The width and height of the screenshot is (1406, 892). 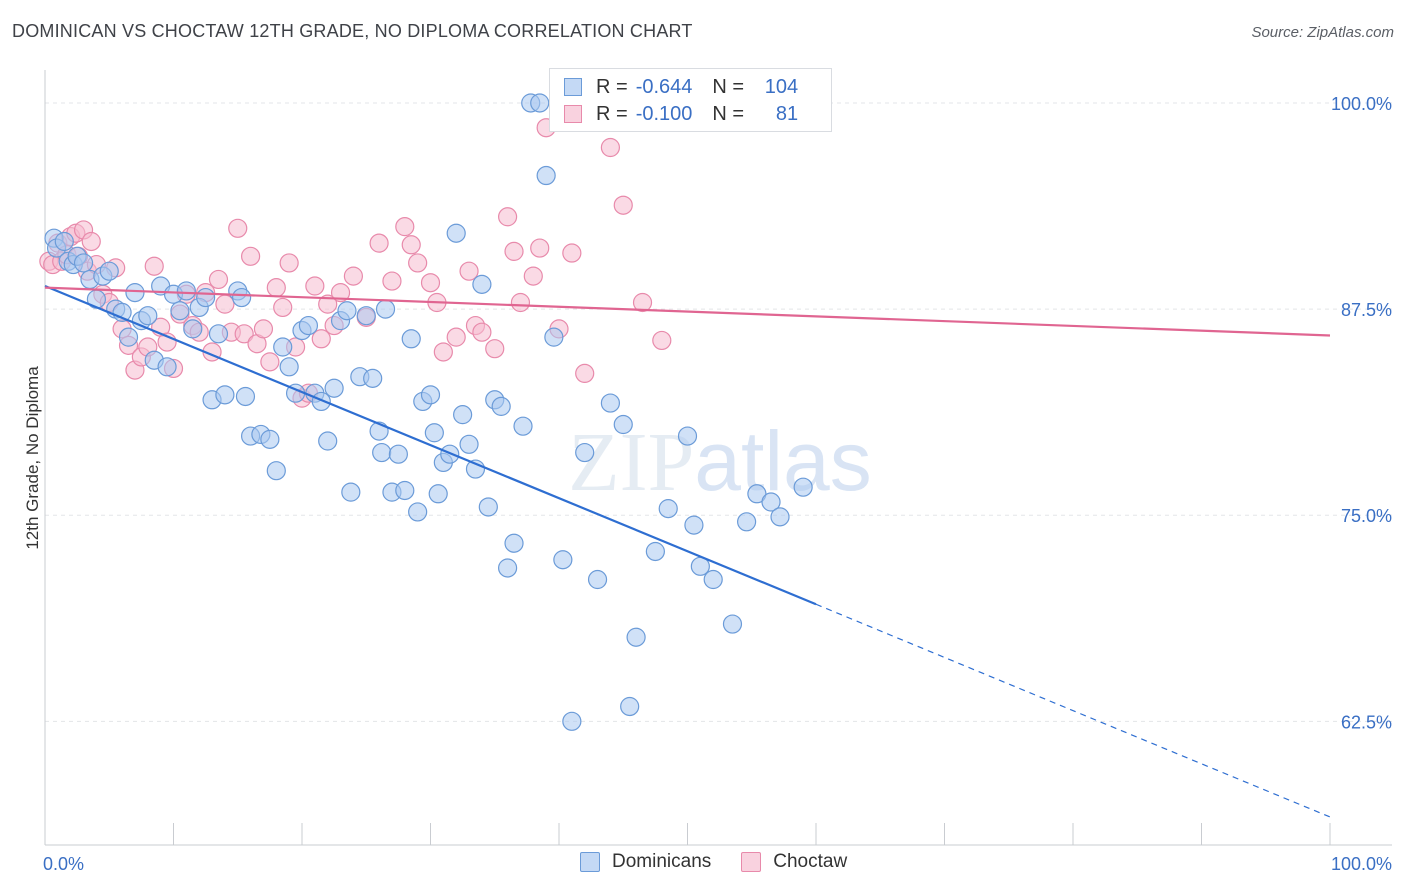 I want to click on legend-item-choctaw: Choctaw, so click(x=794, y=862).